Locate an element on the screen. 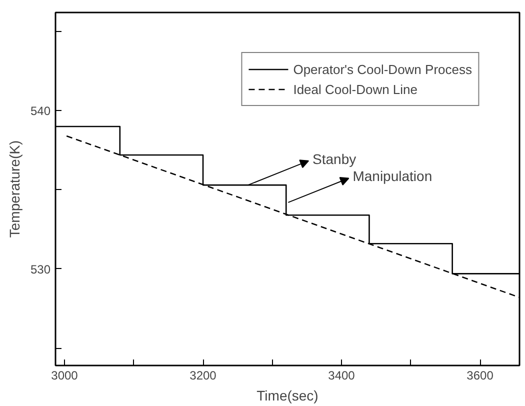 The width and height of the screenshot is (525, 406). legend-label: Ideal Cool-Down Line is located at coordinates (355, 89).